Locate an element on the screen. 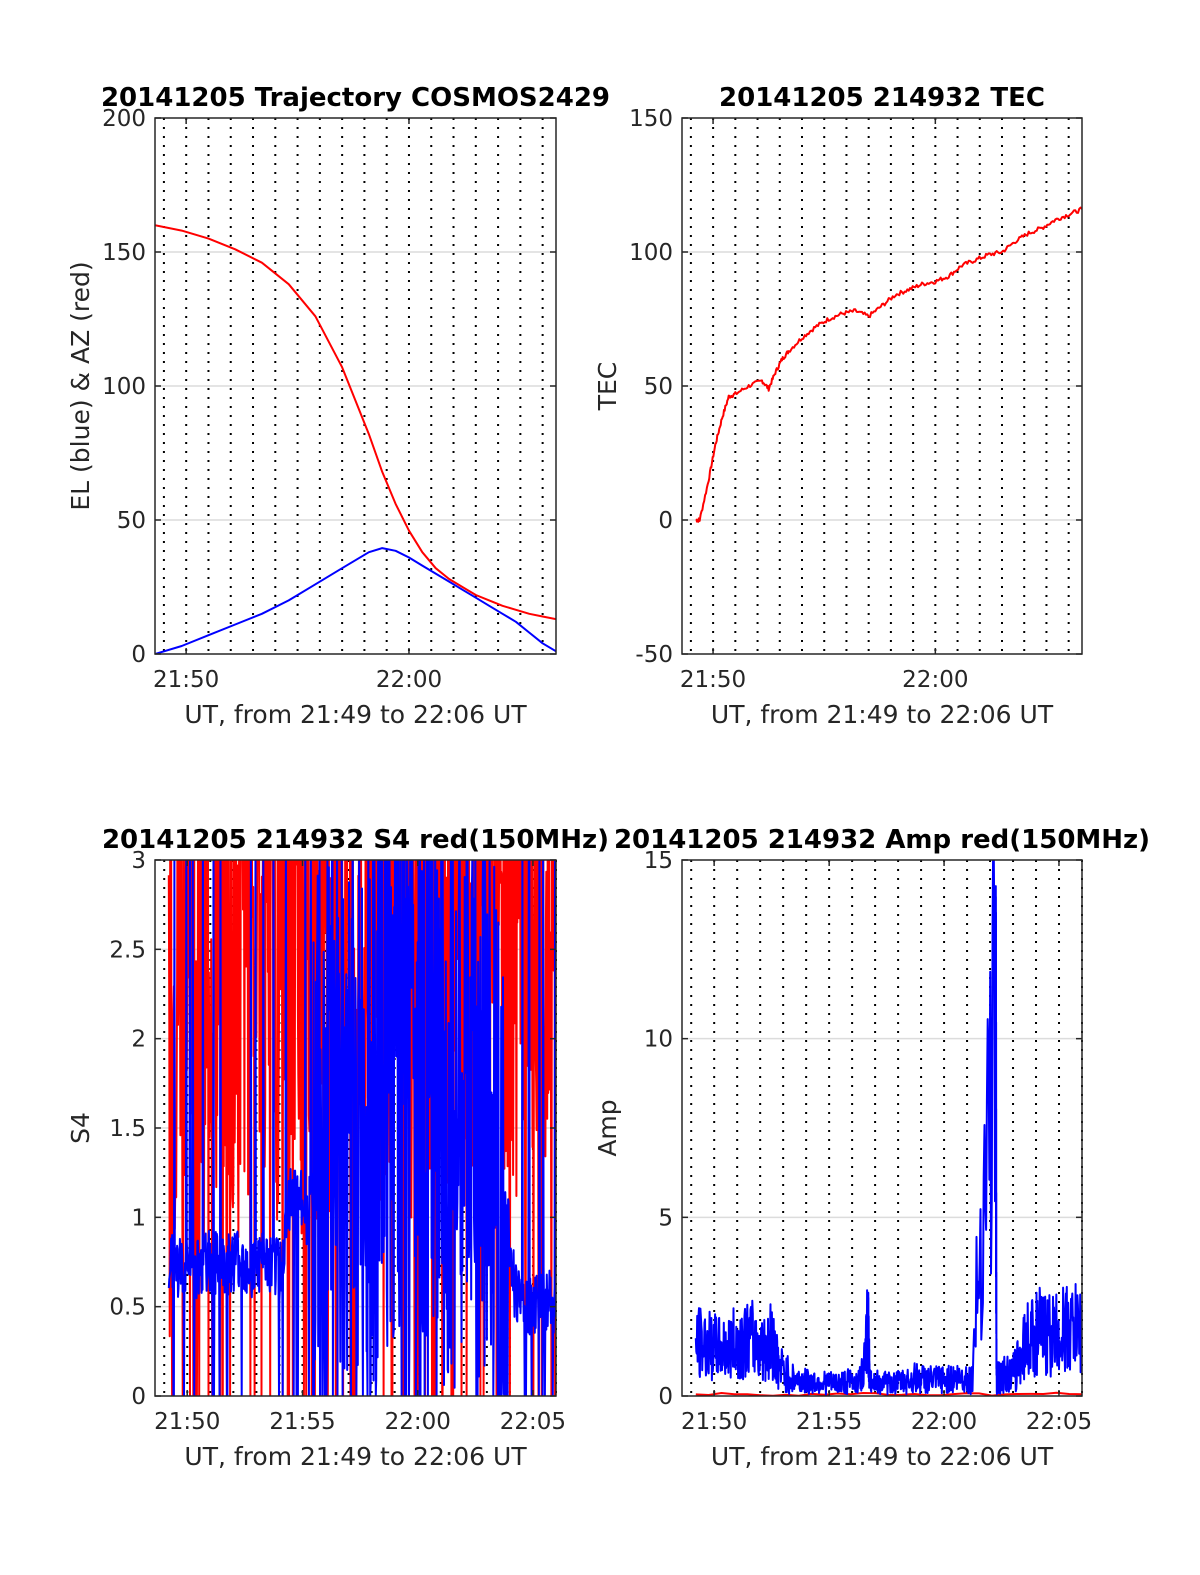  chart-title: 20141205 214932 TEC is located at coordinates (882, 98).